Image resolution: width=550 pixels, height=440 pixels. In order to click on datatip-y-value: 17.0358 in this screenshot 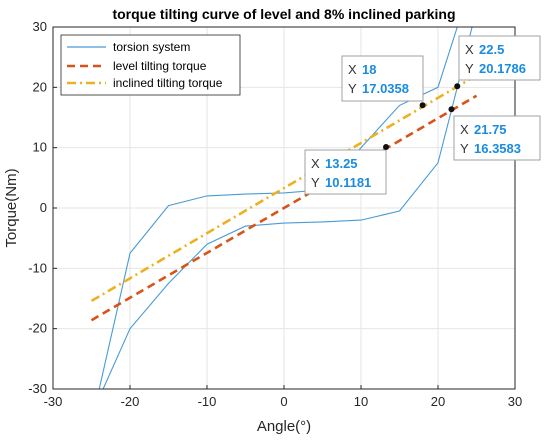, I will do `click(385, 88)`.